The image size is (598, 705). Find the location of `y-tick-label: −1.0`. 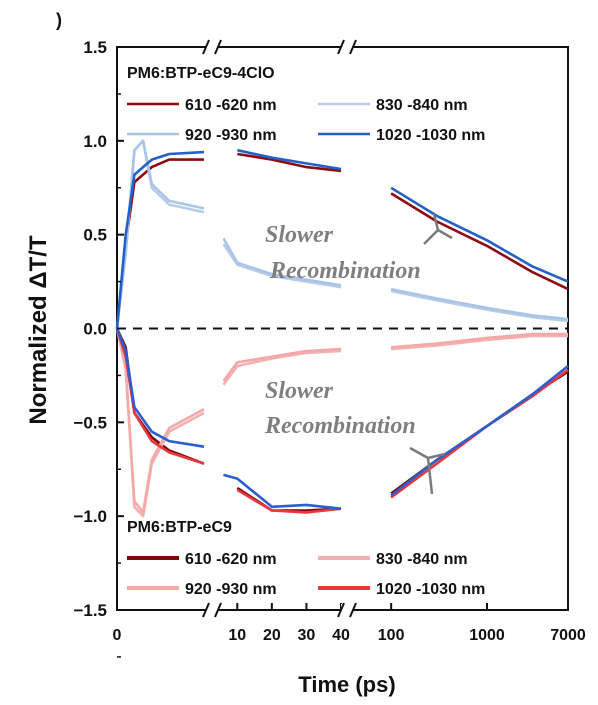

y-tick-label: −1.0 is located at coordinates (90, 516).